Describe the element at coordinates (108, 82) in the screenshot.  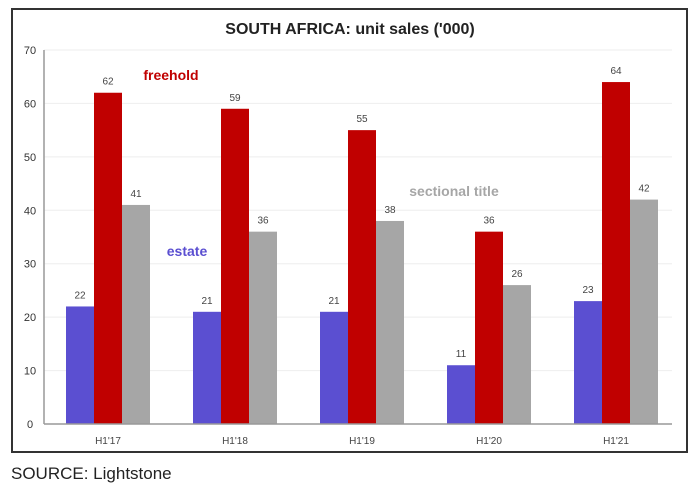
I see `data-label: 62` at that location.